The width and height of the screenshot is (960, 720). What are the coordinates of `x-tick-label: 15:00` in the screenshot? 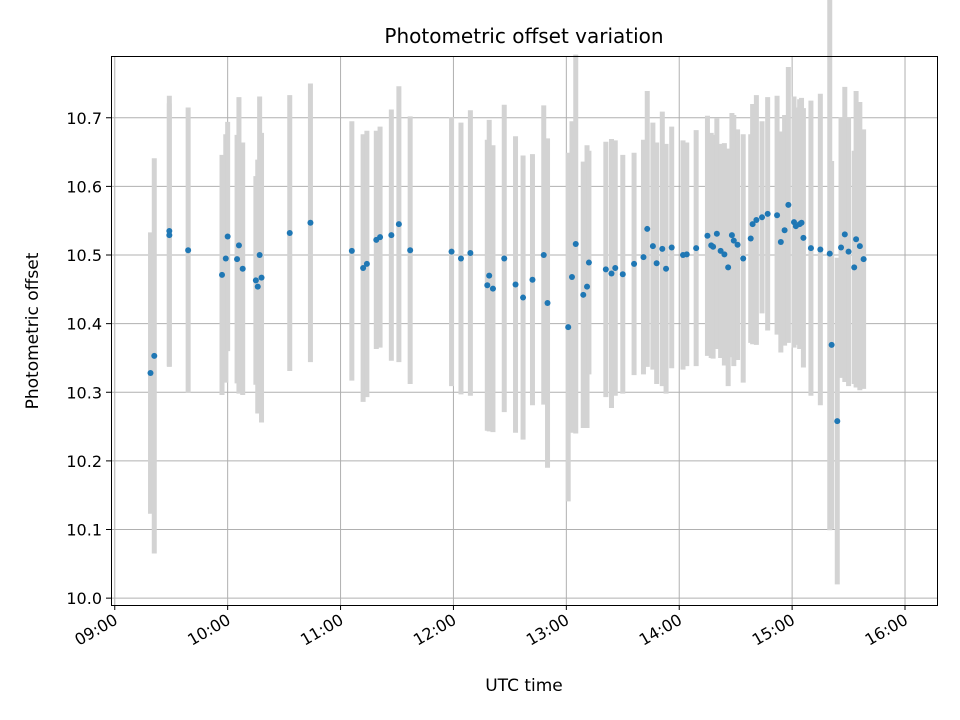 It's located at (773, 630).